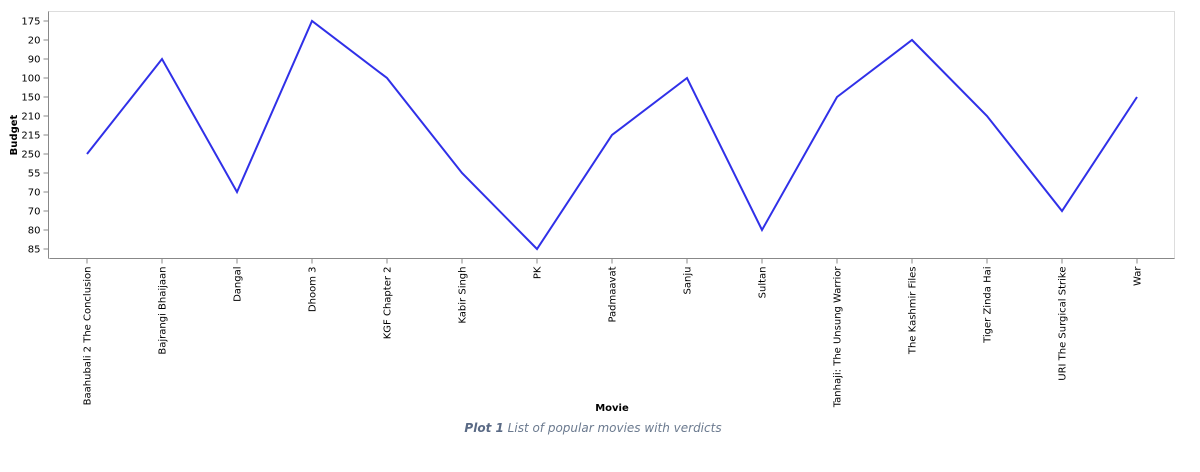 Image resolution: width=1200 pixels, height=472 pixels. I want to click on y-tick-label: 250, so click(30, 155).